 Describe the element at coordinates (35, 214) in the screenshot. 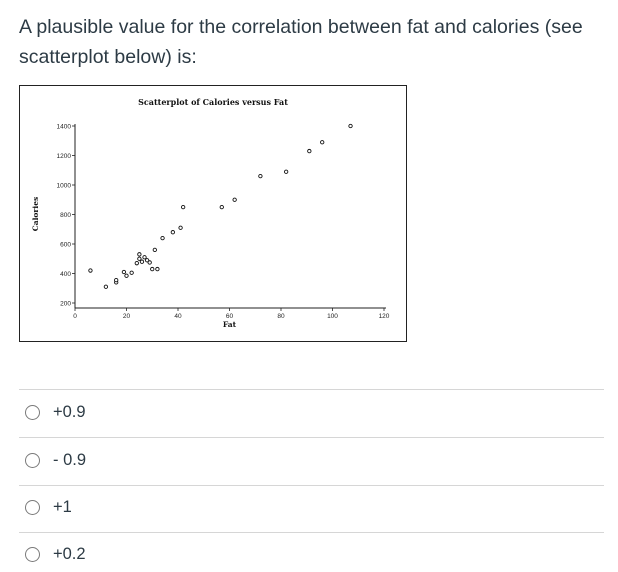

I see `y-axis-title: Calories` at that location.